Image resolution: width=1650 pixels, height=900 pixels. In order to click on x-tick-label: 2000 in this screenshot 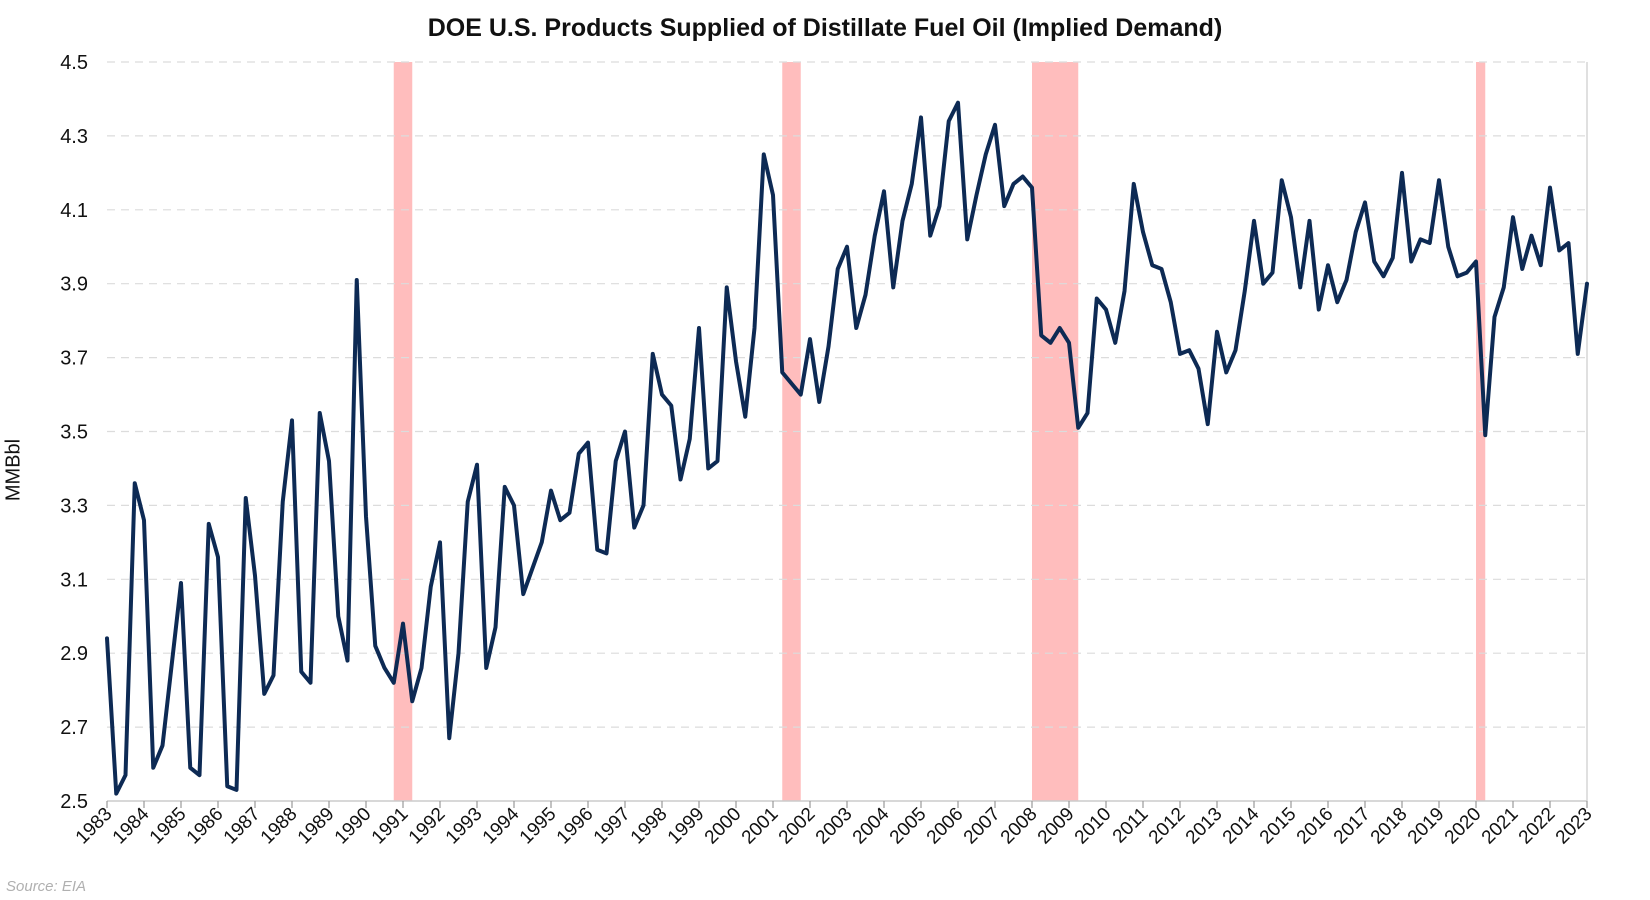, I will do `click(723, 826)`.